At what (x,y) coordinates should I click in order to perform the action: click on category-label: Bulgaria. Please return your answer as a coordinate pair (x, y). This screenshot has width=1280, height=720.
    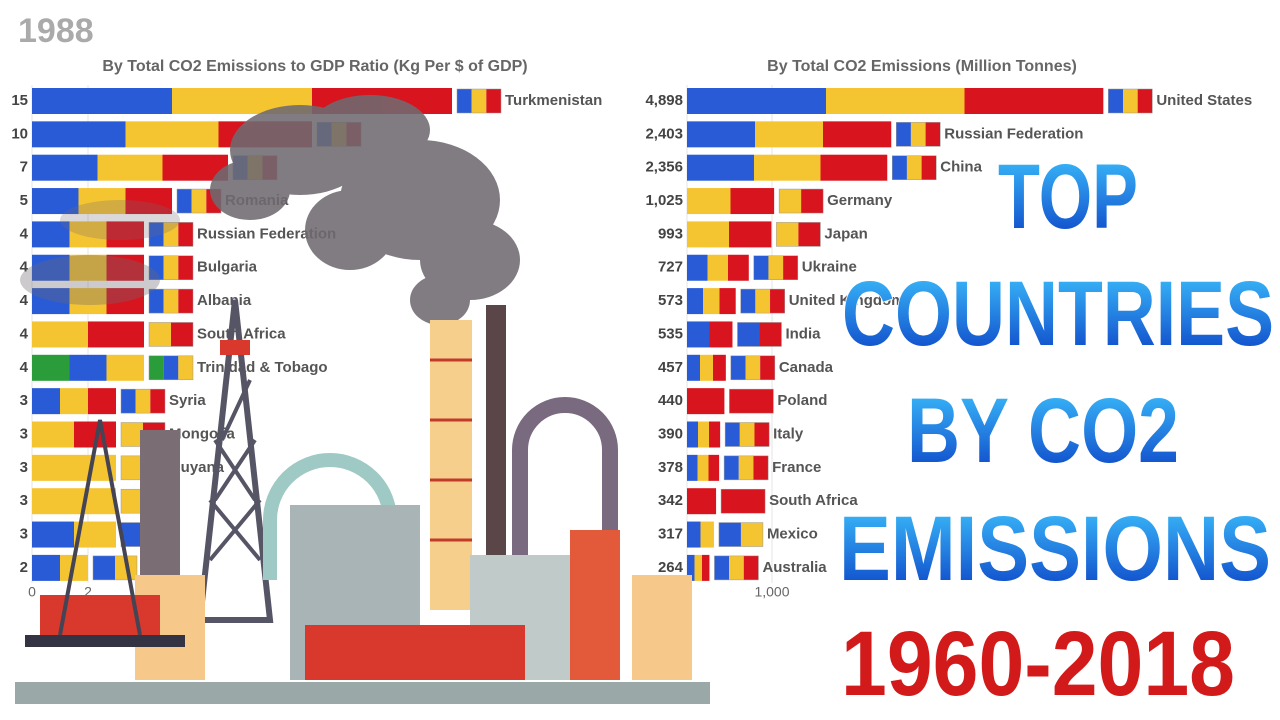
    Looking at the image, I should click on (227, 267).